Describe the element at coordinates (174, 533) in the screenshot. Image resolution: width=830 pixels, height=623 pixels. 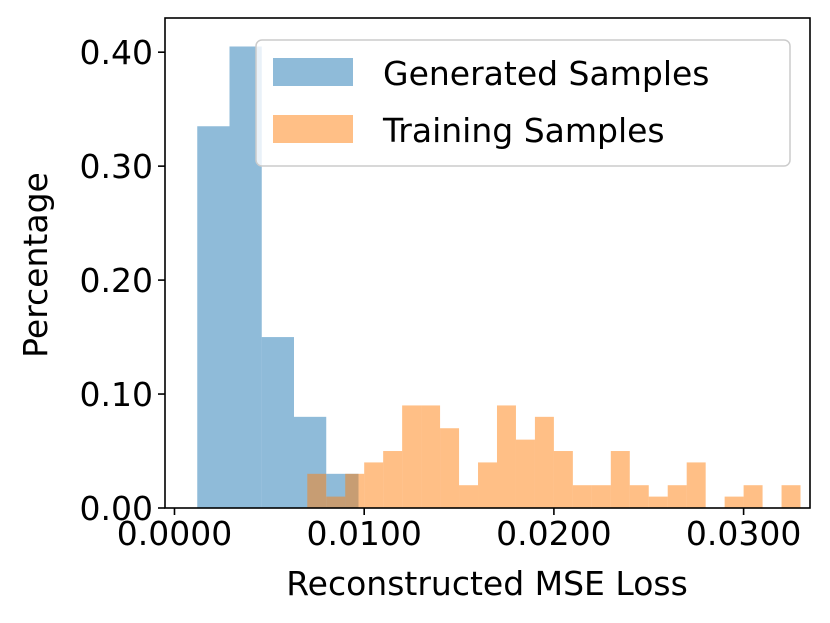
I see `x-tick-label: 0.0000` at that location.